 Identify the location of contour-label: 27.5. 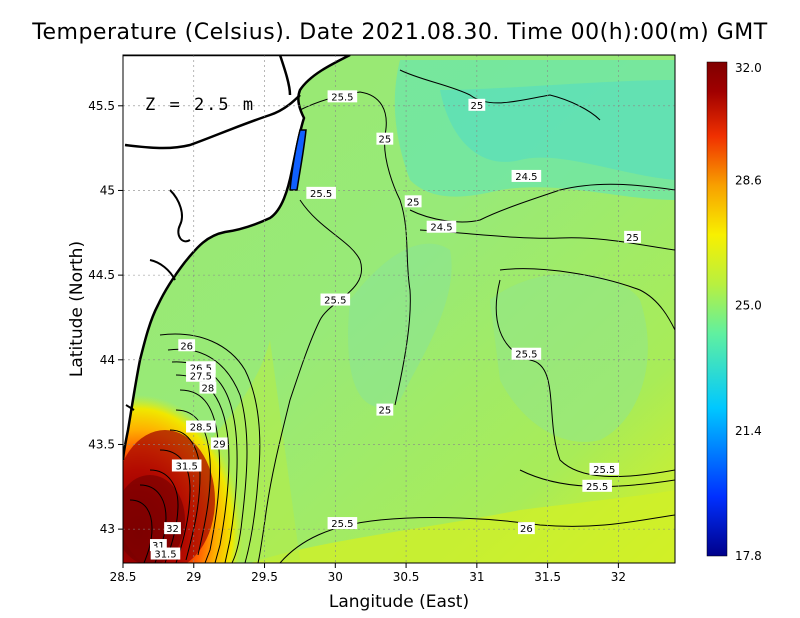
(201, 376).